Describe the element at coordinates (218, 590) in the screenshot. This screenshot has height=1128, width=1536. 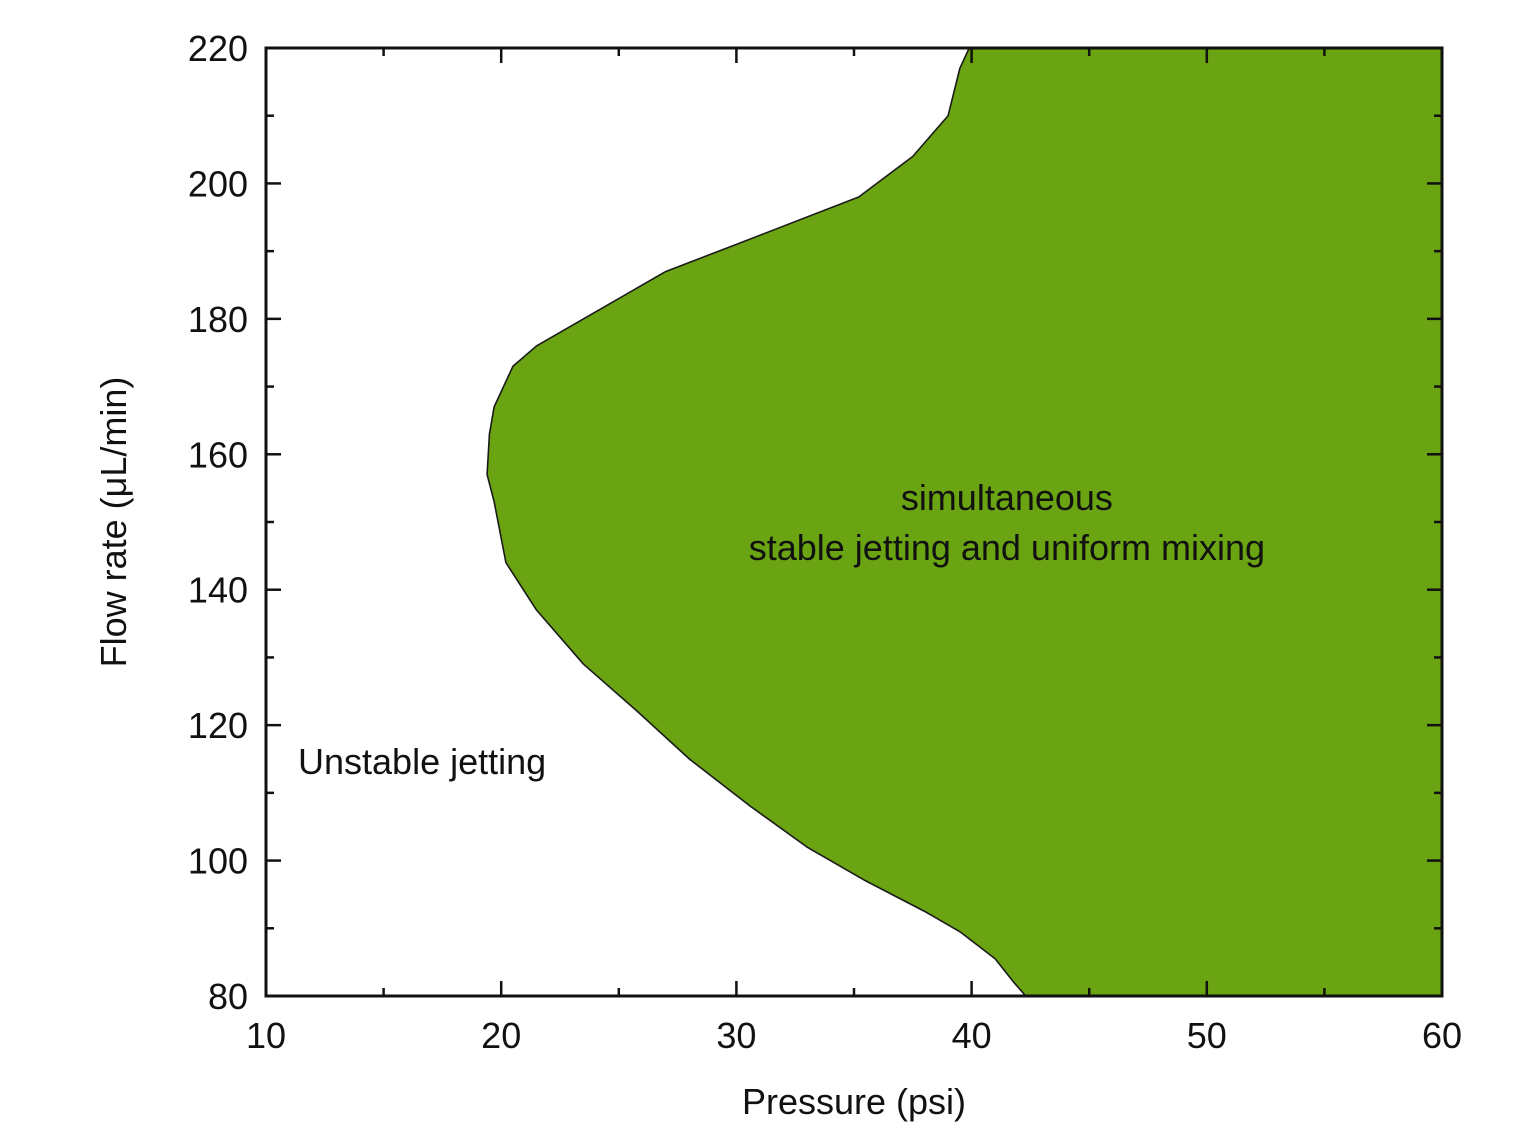
I see `y-tick-label: 140` at that location.